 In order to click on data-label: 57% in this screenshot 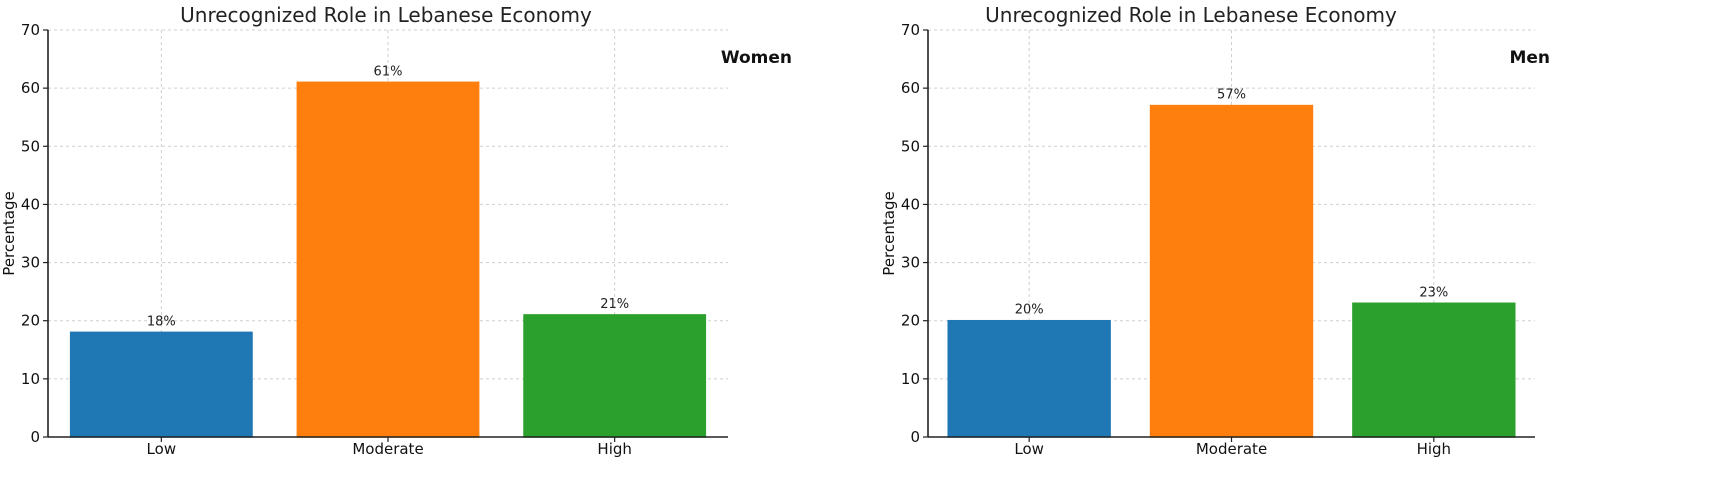, I will do `click(1231, 95)`.